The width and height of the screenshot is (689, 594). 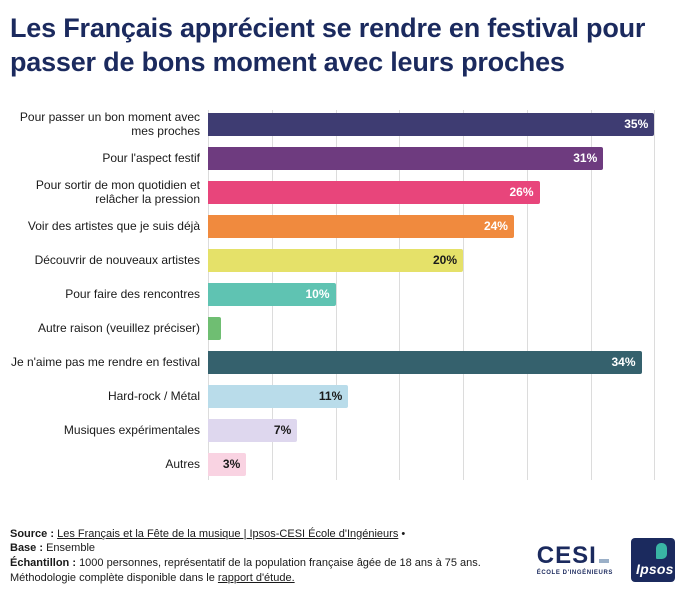 I want to click on cesi-logo: CESI ÉCOLE D'INGÉNIEURS, so click(x=574, y=560).